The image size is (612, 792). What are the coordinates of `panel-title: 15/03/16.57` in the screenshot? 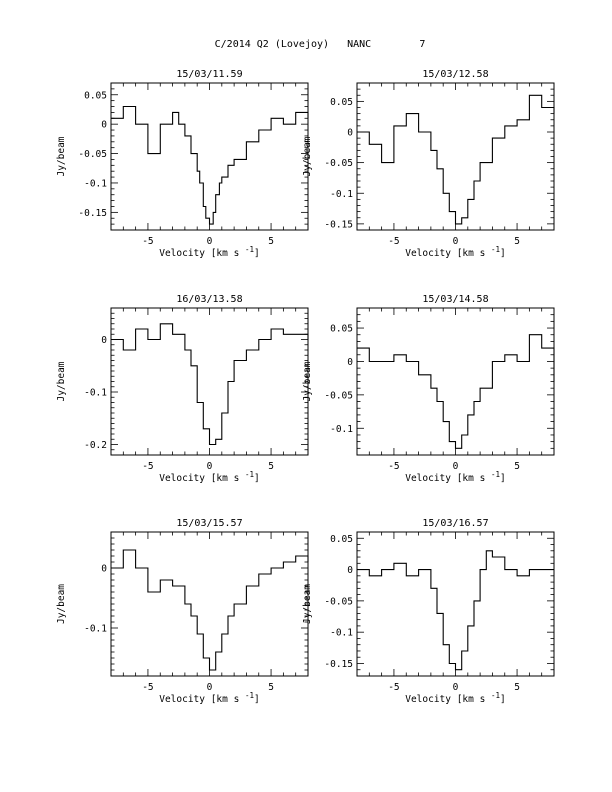 It's located at (455, 523).